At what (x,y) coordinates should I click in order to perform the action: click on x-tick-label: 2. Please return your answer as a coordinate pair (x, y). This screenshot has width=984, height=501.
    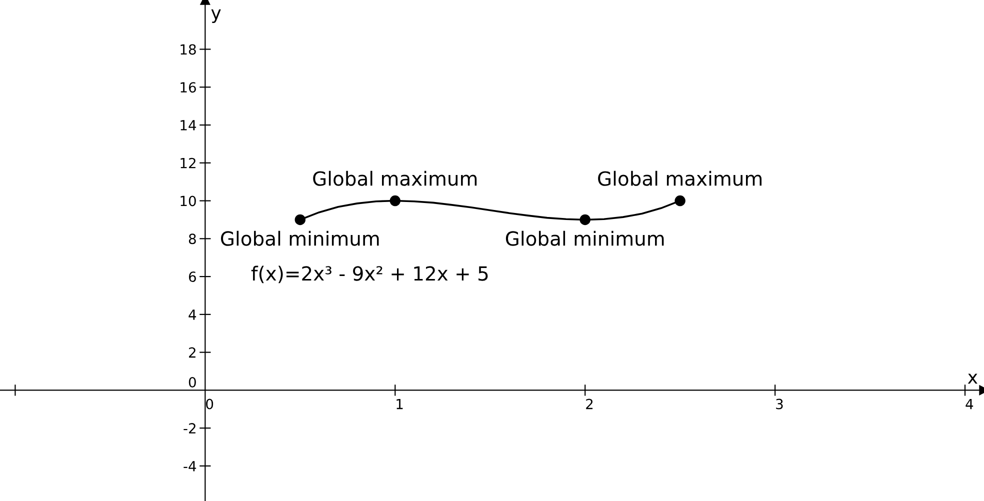
    Looking at the image, I should click on (589, 404).